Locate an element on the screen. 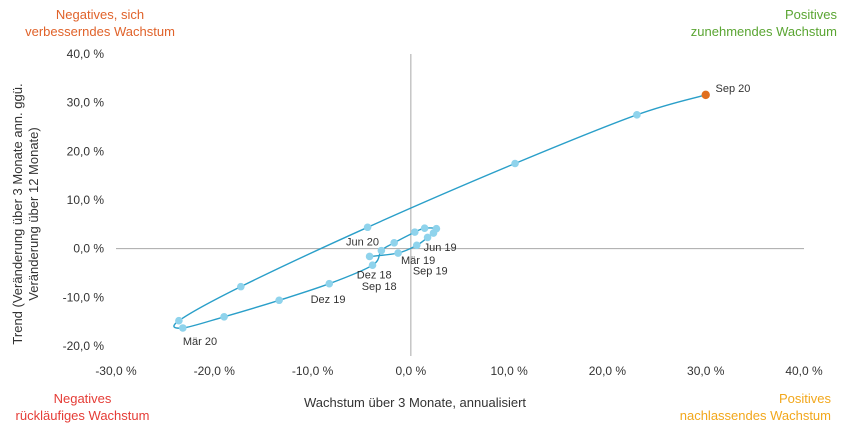  point-label: Dez 18 is located at coordinates (374, 275).